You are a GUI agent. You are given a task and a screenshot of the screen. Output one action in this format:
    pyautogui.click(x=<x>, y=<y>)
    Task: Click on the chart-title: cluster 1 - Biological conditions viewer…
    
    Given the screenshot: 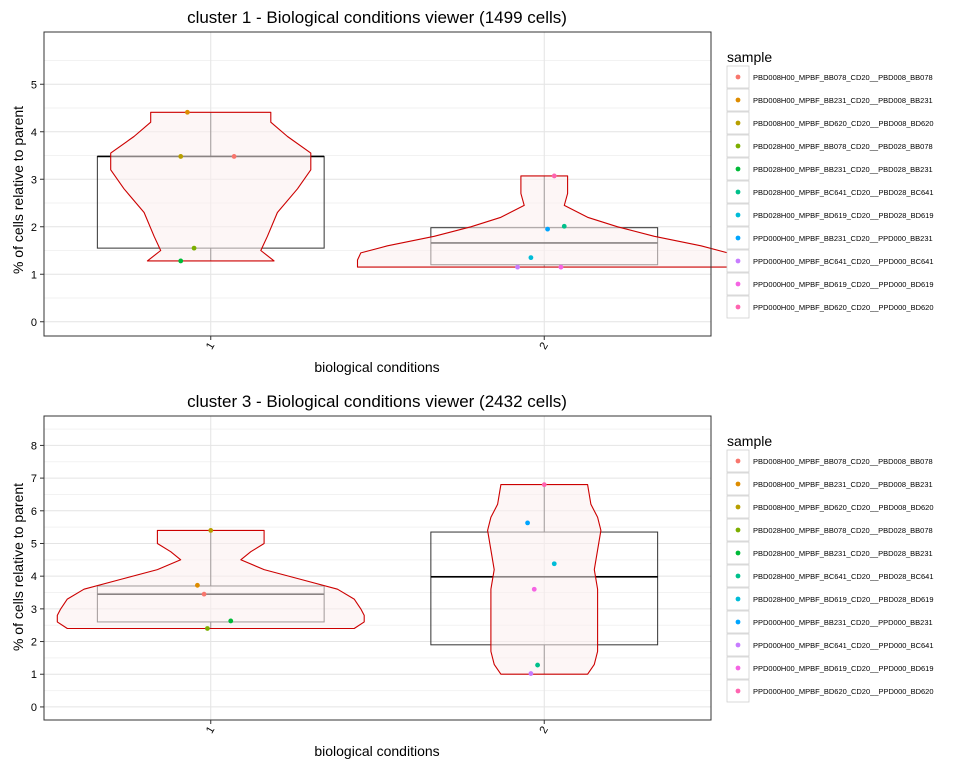 What is the action you would take?
    pyautogui.click(x=377, y=17)
    